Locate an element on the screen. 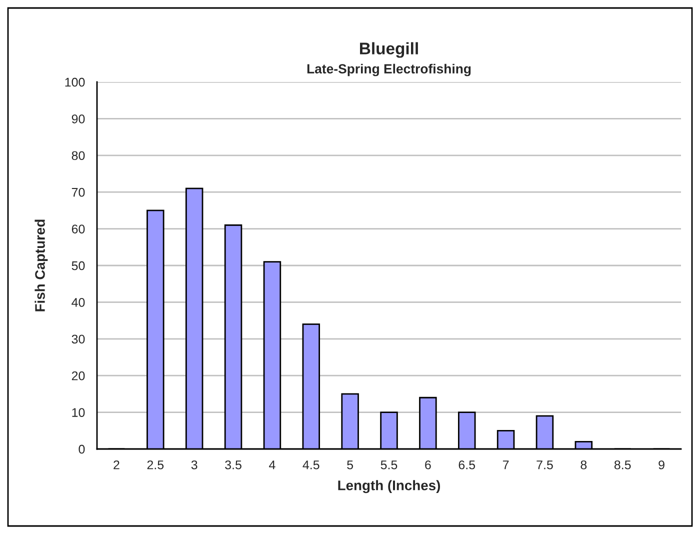  y-axis-title: Fish Captured is located at coordinates (41, 266).